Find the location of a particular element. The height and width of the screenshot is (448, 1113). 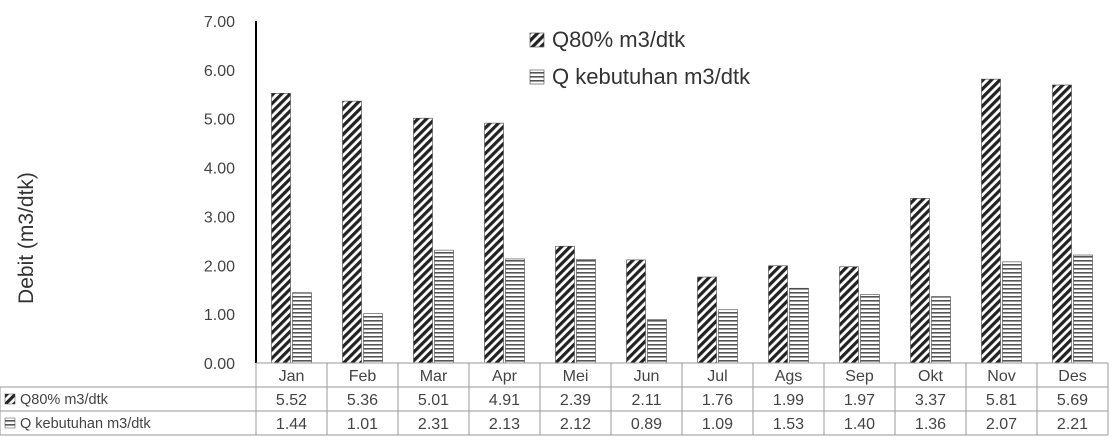

data-label: 5.69 is located at coordinates (1072, 400).